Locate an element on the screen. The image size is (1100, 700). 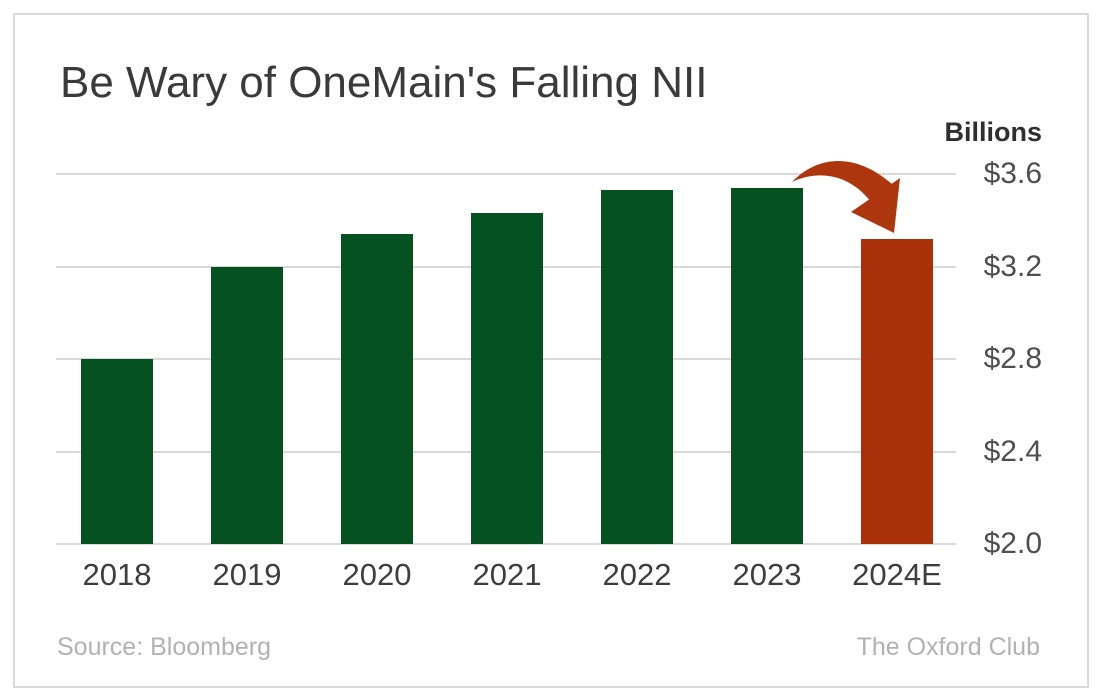
y-axis-unit-label: Billions is located at coordinates (993, 132).